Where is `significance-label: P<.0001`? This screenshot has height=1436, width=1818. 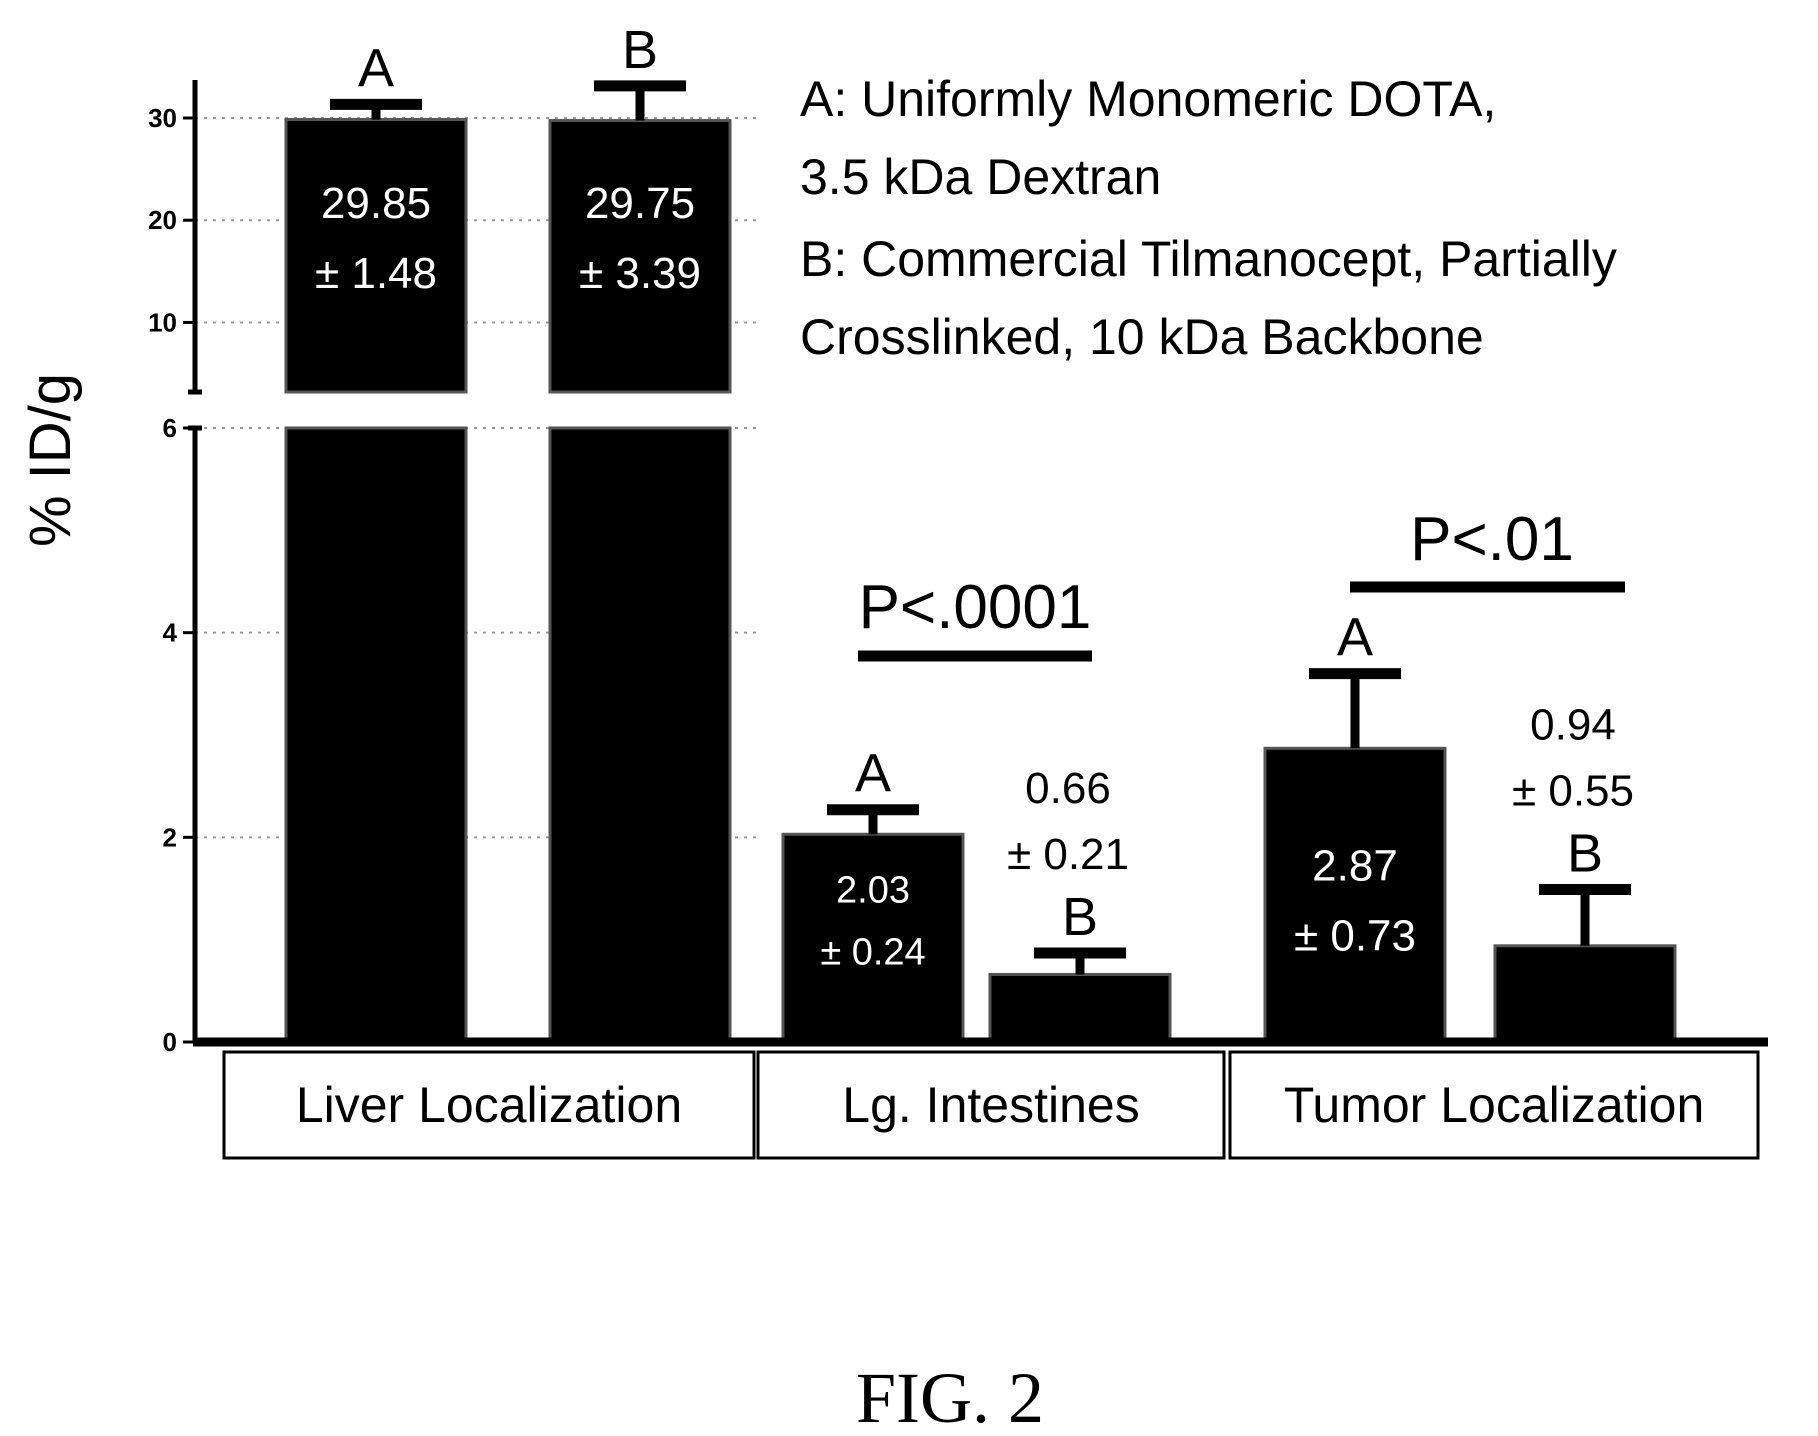 significance-label: P<.0001 is located at coordinates (975, 607).